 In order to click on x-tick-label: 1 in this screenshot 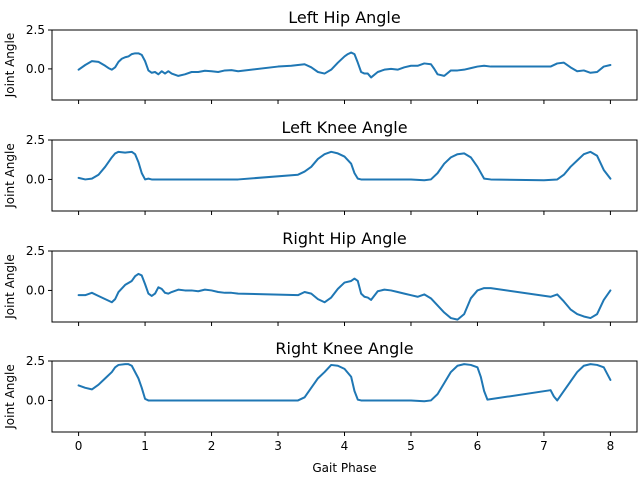, I will do `click(145, 446)`.